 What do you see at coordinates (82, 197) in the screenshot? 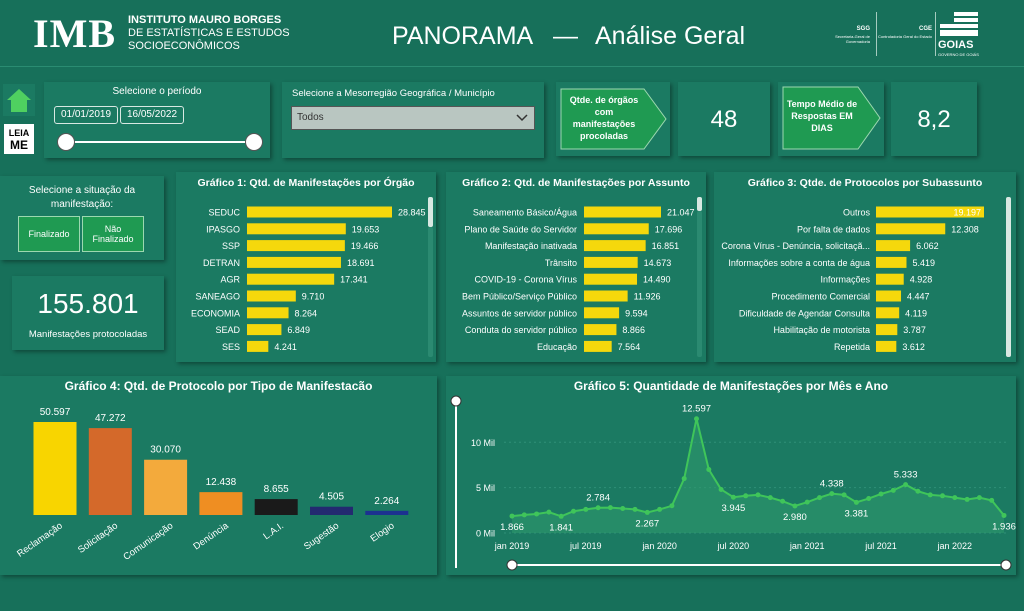
I see `filter-label: Selecione a situação da manifestação:` at bounding box center [82, 197].